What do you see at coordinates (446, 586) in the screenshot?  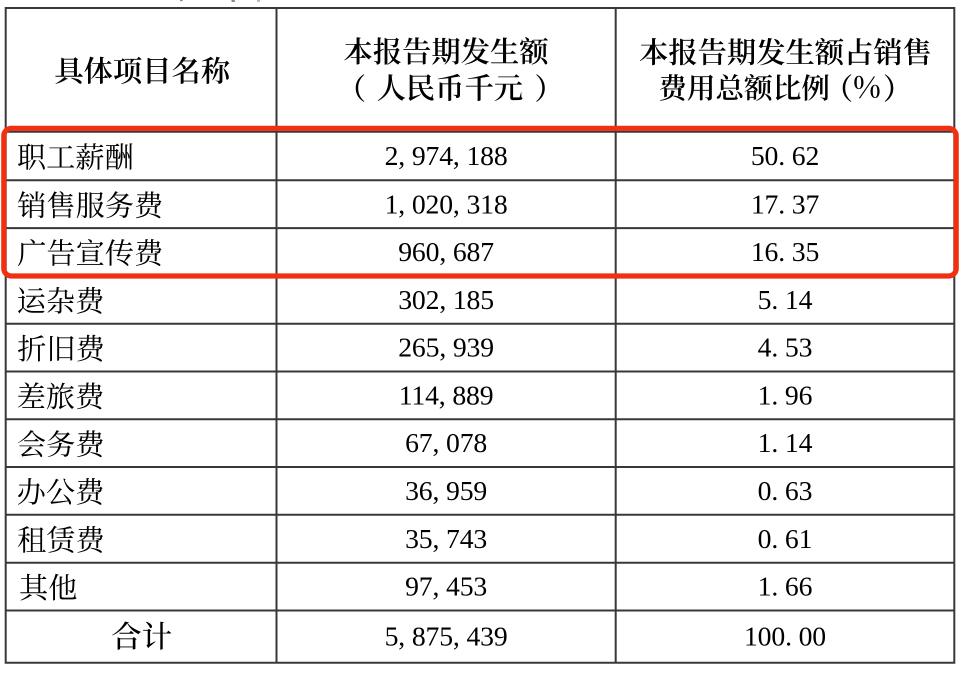 I see `svg-text: 97, 453` at bounding box center [446, 586].